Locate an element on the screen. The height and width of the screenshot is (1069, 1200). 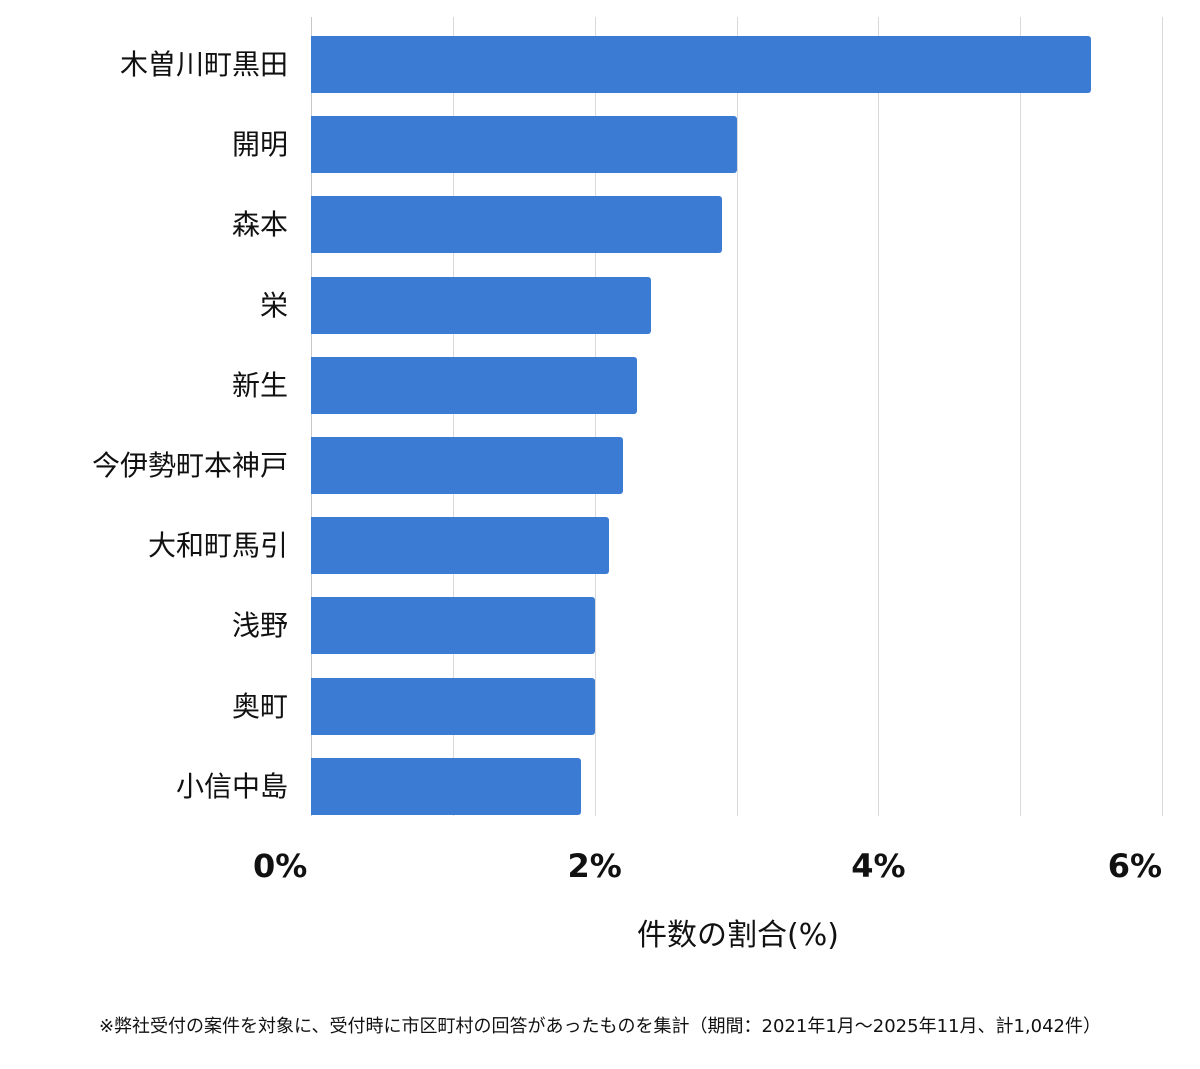
category-label: 大和町馬引 is located at coordinates (217, 545).